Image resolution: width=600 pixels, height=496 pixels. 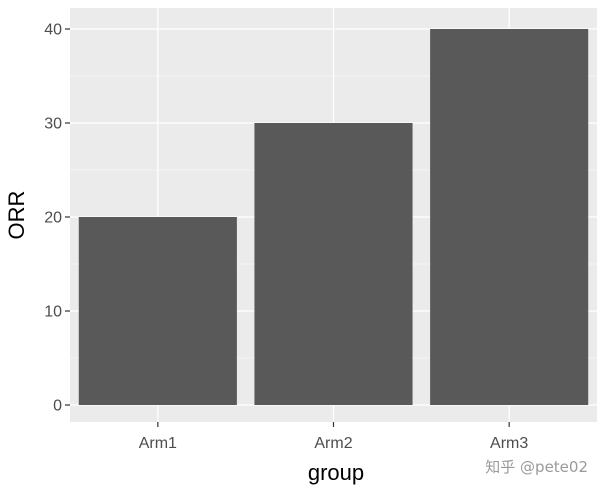 I want to click on bar-arm1, so click(x=157, y=311).